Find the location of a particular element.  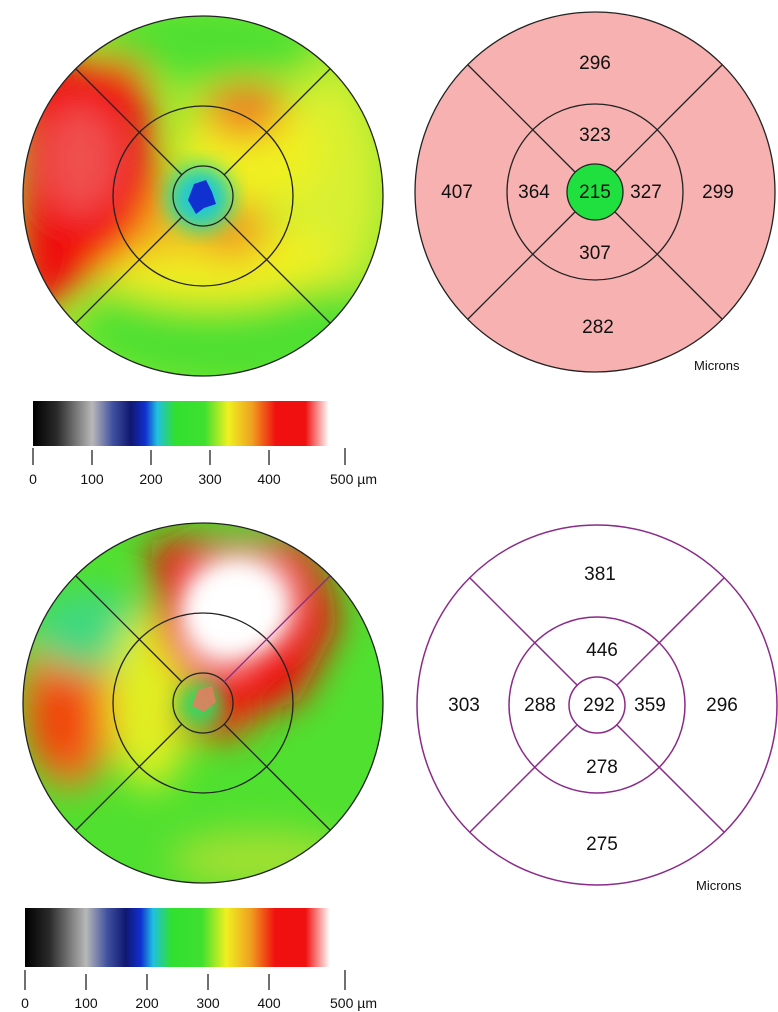

inner-temporal-value: 359 is located at coordinates (650, 705).